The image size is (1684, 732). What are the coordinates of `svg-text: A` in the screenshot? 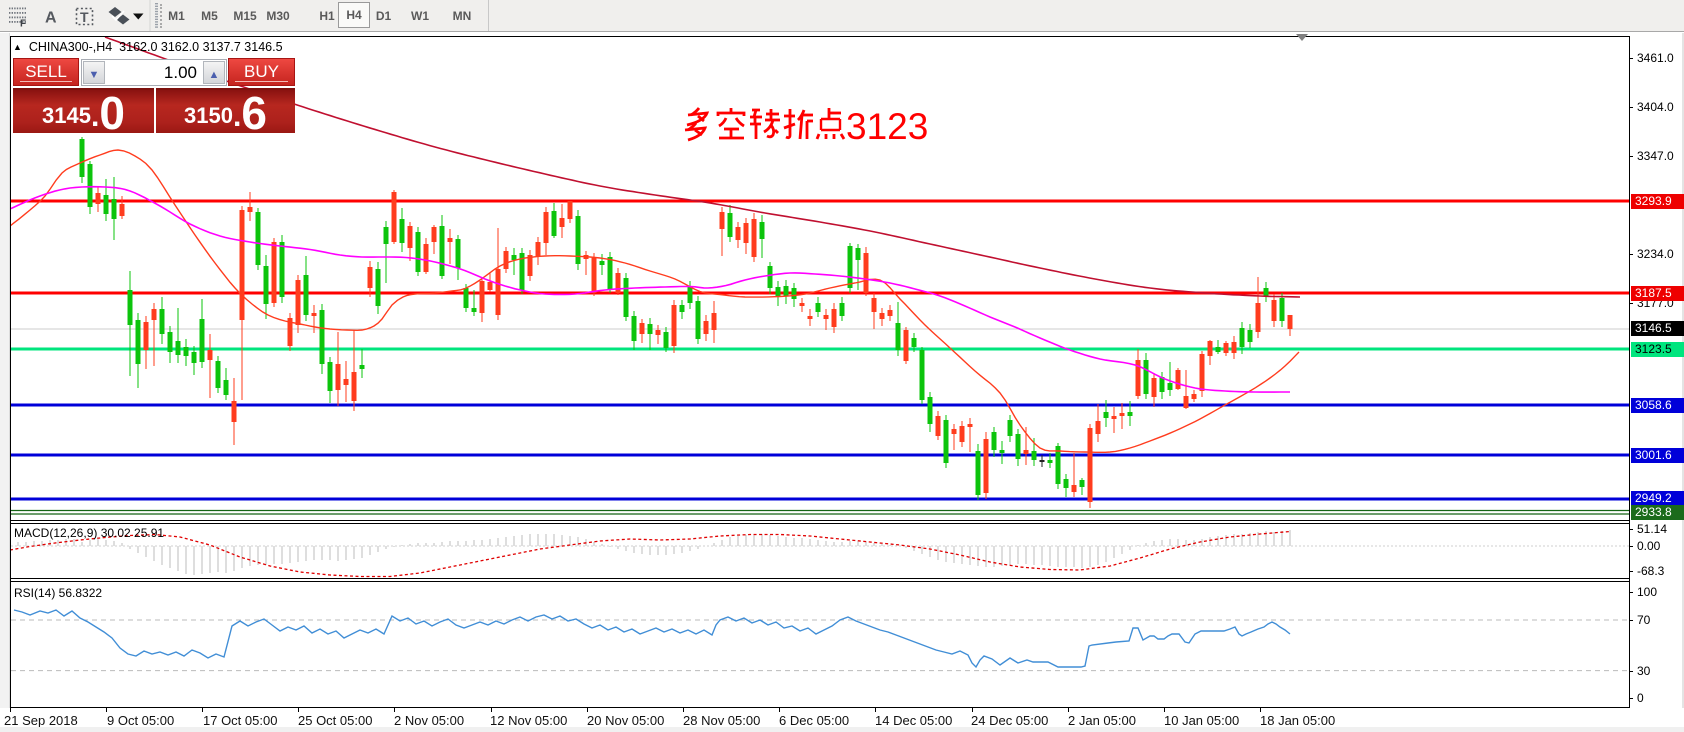 It's located at (51, 18).